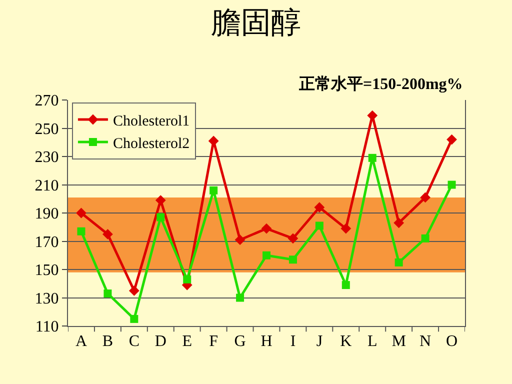  I want to click on chart-subtitle: 正常水平=150-200mg%, so click(380, 84).